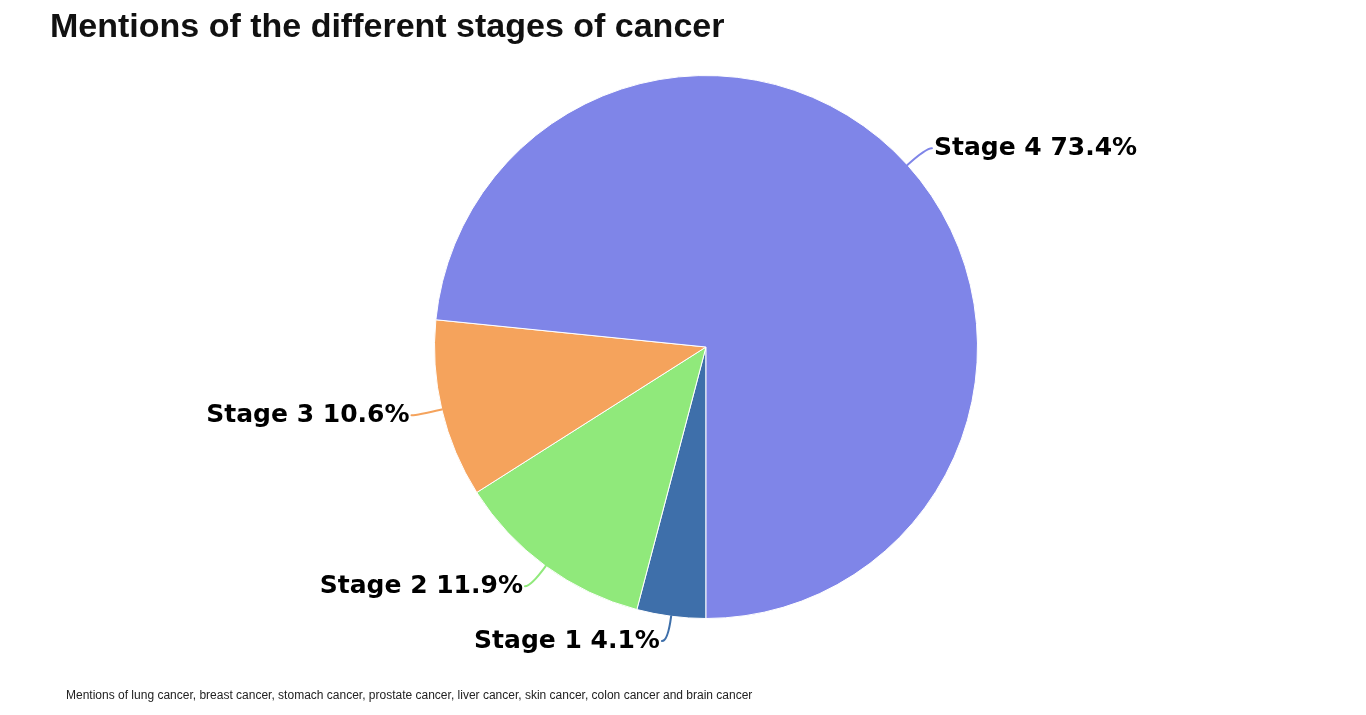 The width and height of the screenshot is (1366, 715). I want to click on slice-label: Stage 2 11.9%, so click(421, 584).